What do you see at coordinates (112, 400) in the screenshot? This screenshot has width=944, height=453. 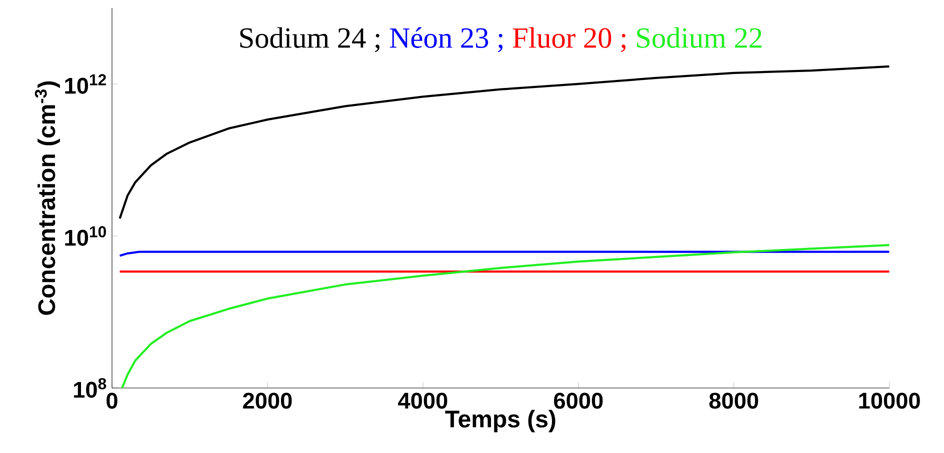 I see `x-tick-label: 0` at bounding box center [112, 400].